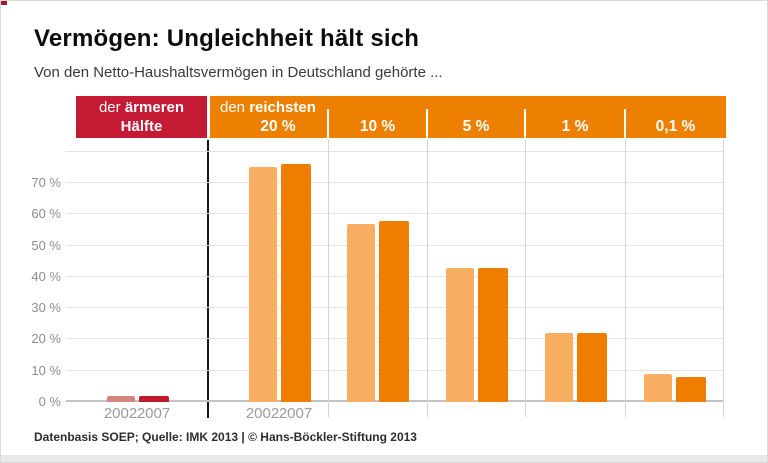 The width and height of the screenshot is (768, 463). I want to click on band-column-5: 5 %, so click(475, 117).